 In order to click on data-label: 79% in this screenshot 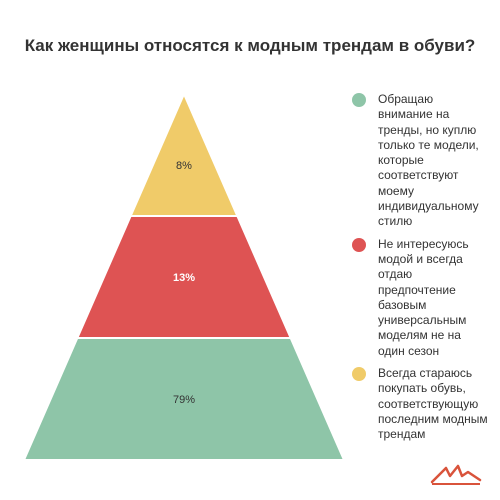, I will do `click(184, 400)`.